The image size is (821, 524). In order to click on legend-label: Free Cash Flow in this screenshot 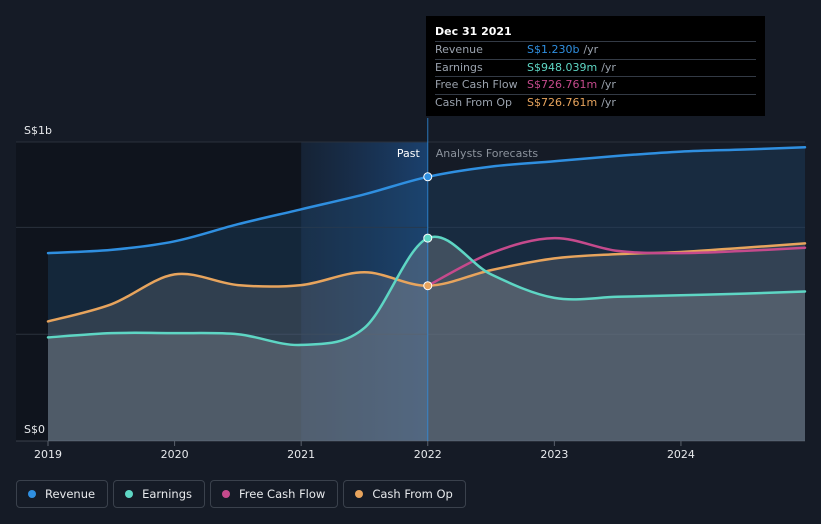, I will do `click(282, 494)`.